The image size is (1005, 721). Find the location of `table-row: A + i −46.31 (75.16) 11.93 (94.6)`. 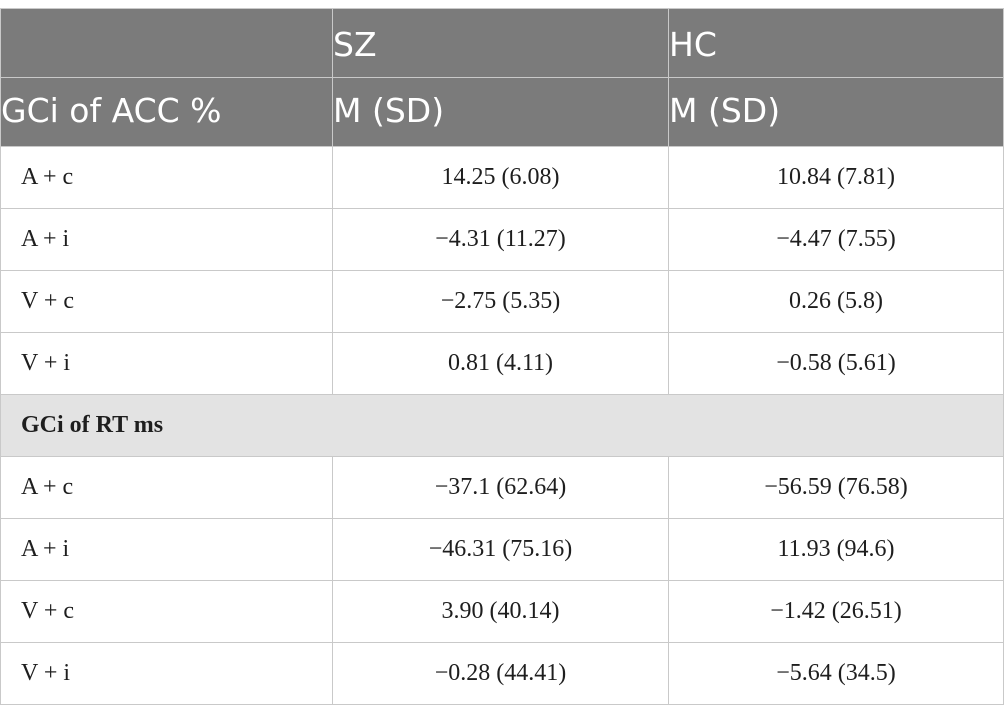

table-row: A + i −46.31 (75.16) 11.93 (94.6) is located at coordinates (502, 549).